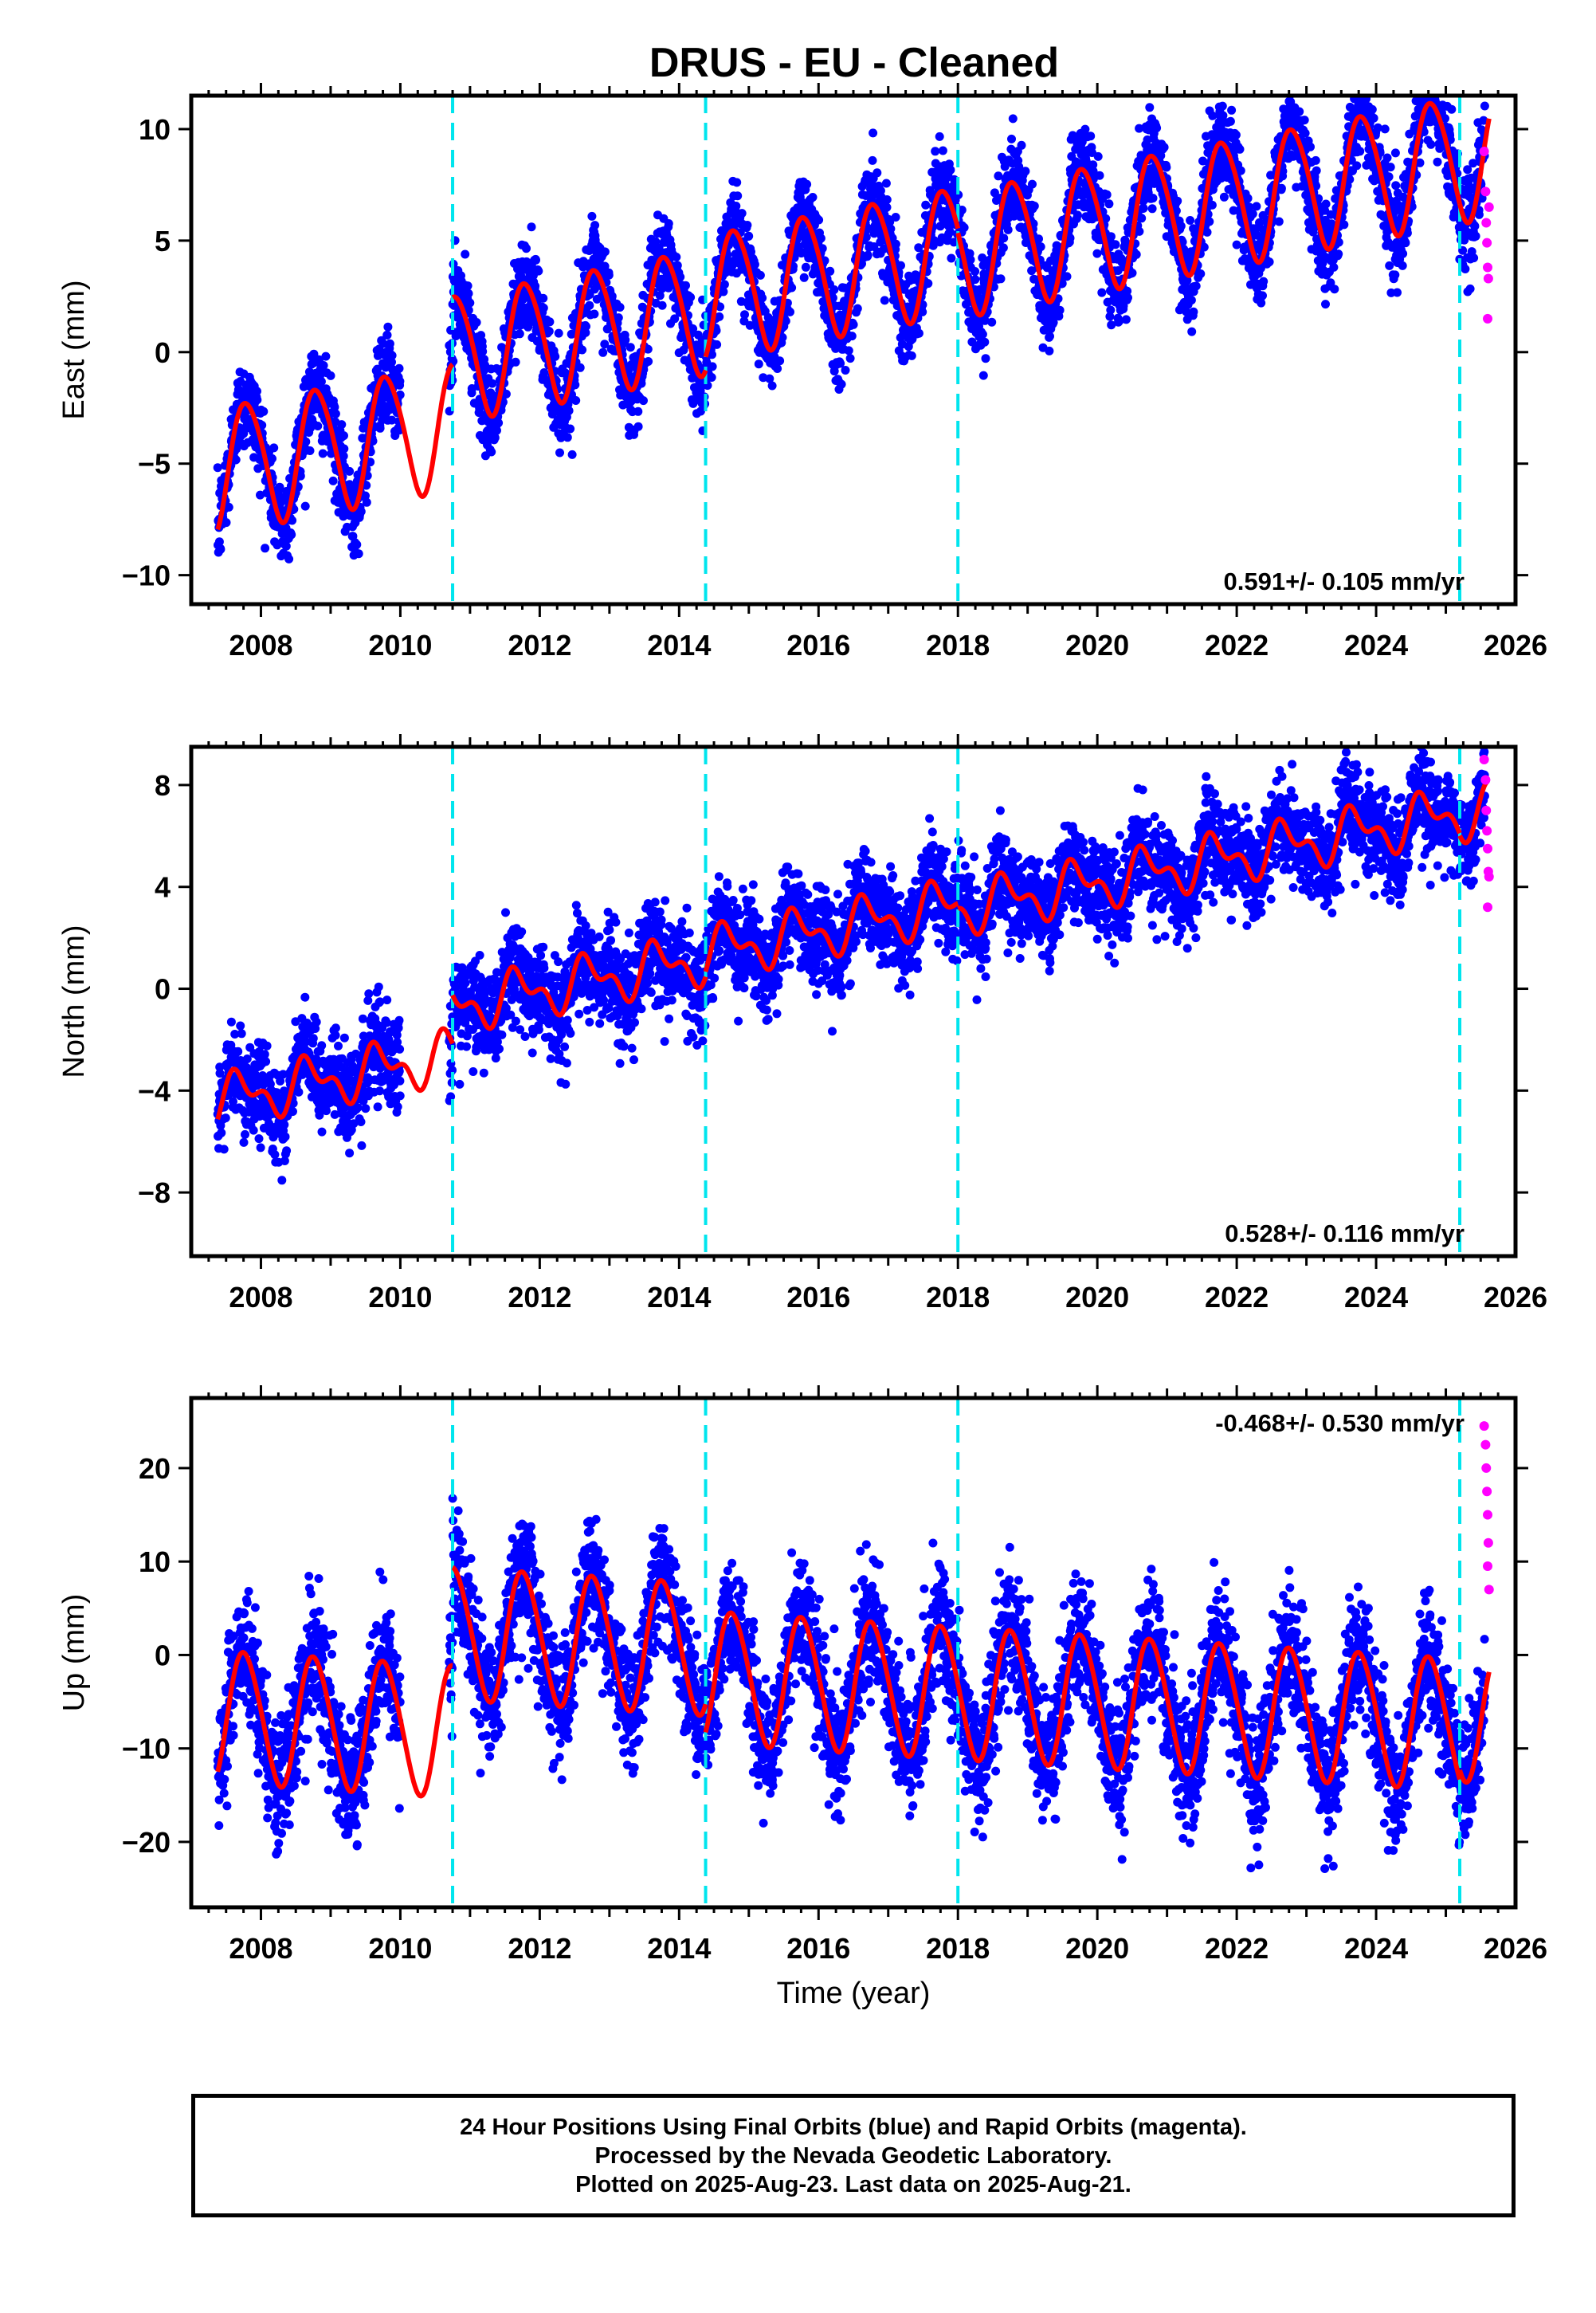 This screenshot has width=1596, height=2313. I want to click on final-point-east-1986, so click(751, 252).